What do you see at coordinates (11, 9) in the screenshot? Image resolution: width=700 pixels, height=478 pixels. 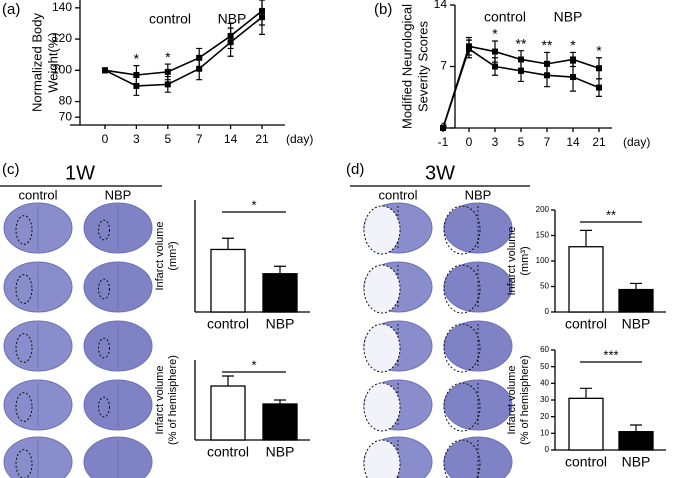 I see `panel-label: (a)` at bounding box center [11, 9].